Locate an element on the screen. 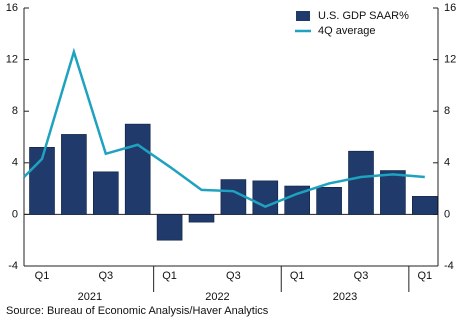 The height and width of the screenshot is (324, 470). y-tick-label: 0 is located at coordinates (15, 214).